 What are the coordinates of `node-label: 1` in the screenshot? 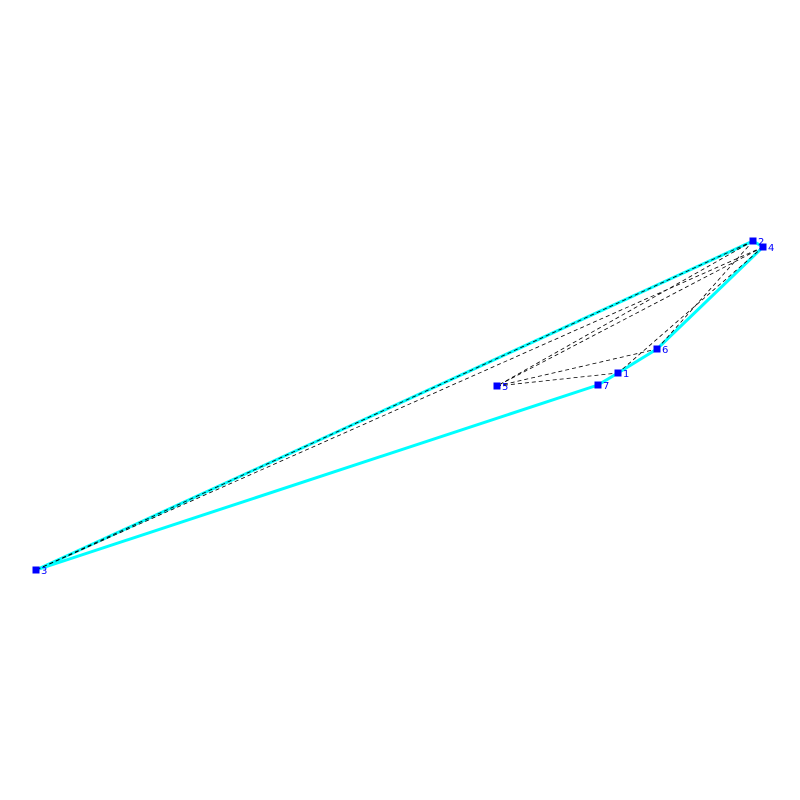 It's located at (626, 374).